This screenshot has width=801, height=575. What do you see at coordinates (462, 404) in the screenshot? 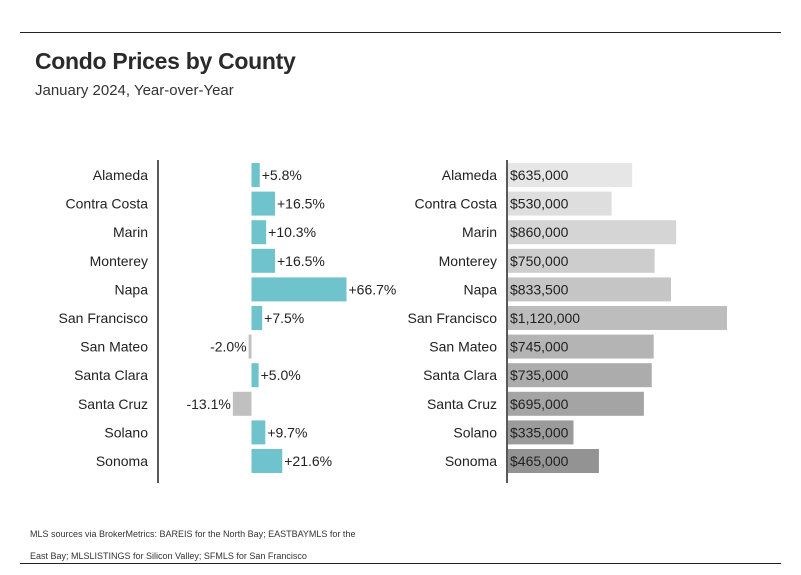
I see `price-category-label: Santa Cruz` at bounding box center [462, 404].